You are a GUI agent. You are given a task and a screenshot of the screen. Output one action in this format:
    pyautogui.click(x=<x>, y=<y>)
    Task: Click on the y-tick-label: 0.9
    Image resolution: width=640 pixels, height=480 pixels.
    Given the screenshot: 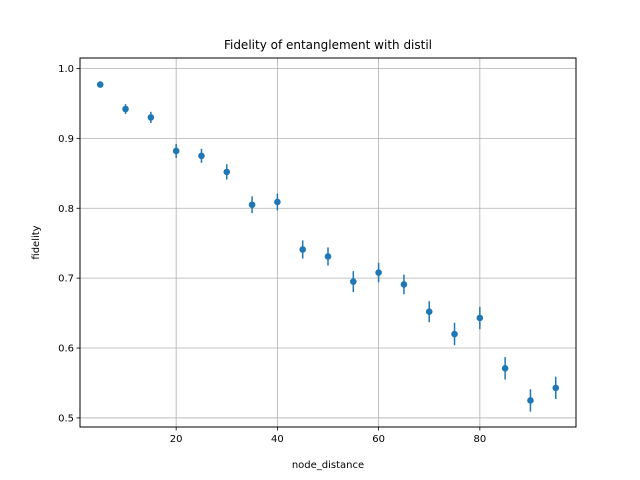 What is the action you would take?
    pyautogui.click(x=66, y=139)
    